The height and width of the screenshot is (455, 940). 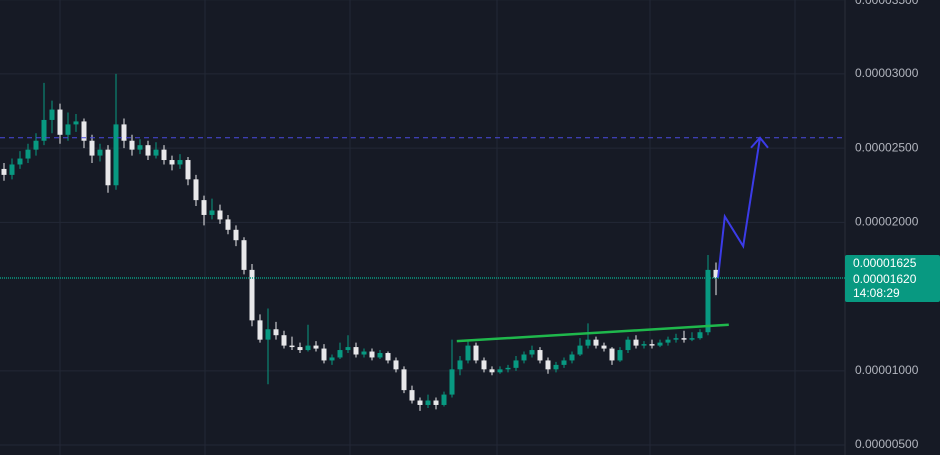 I want to click on arrow-head, so click(x=759, y=142).